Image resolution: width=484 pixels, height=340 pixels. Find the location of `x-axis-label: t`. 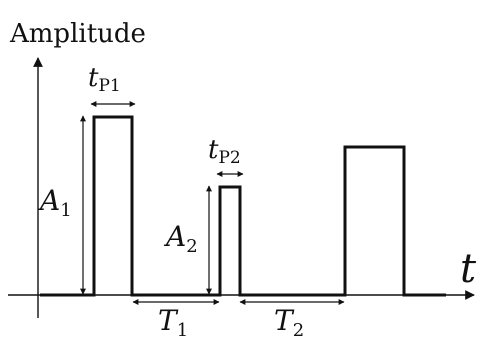

x-axis-label: t is located at coordinates (468, 269).